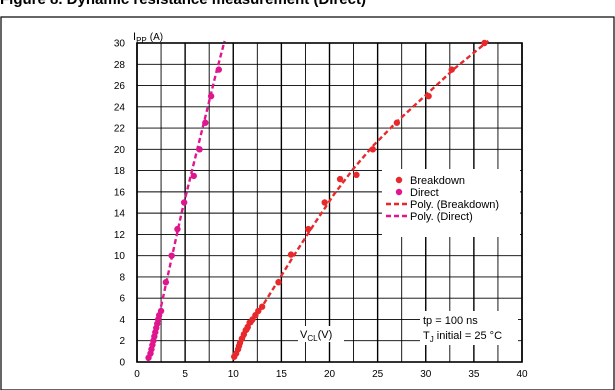  Describe the element at coordinates (234, 374) in the screenshot. I see `x-tick-label: 10` at that location.